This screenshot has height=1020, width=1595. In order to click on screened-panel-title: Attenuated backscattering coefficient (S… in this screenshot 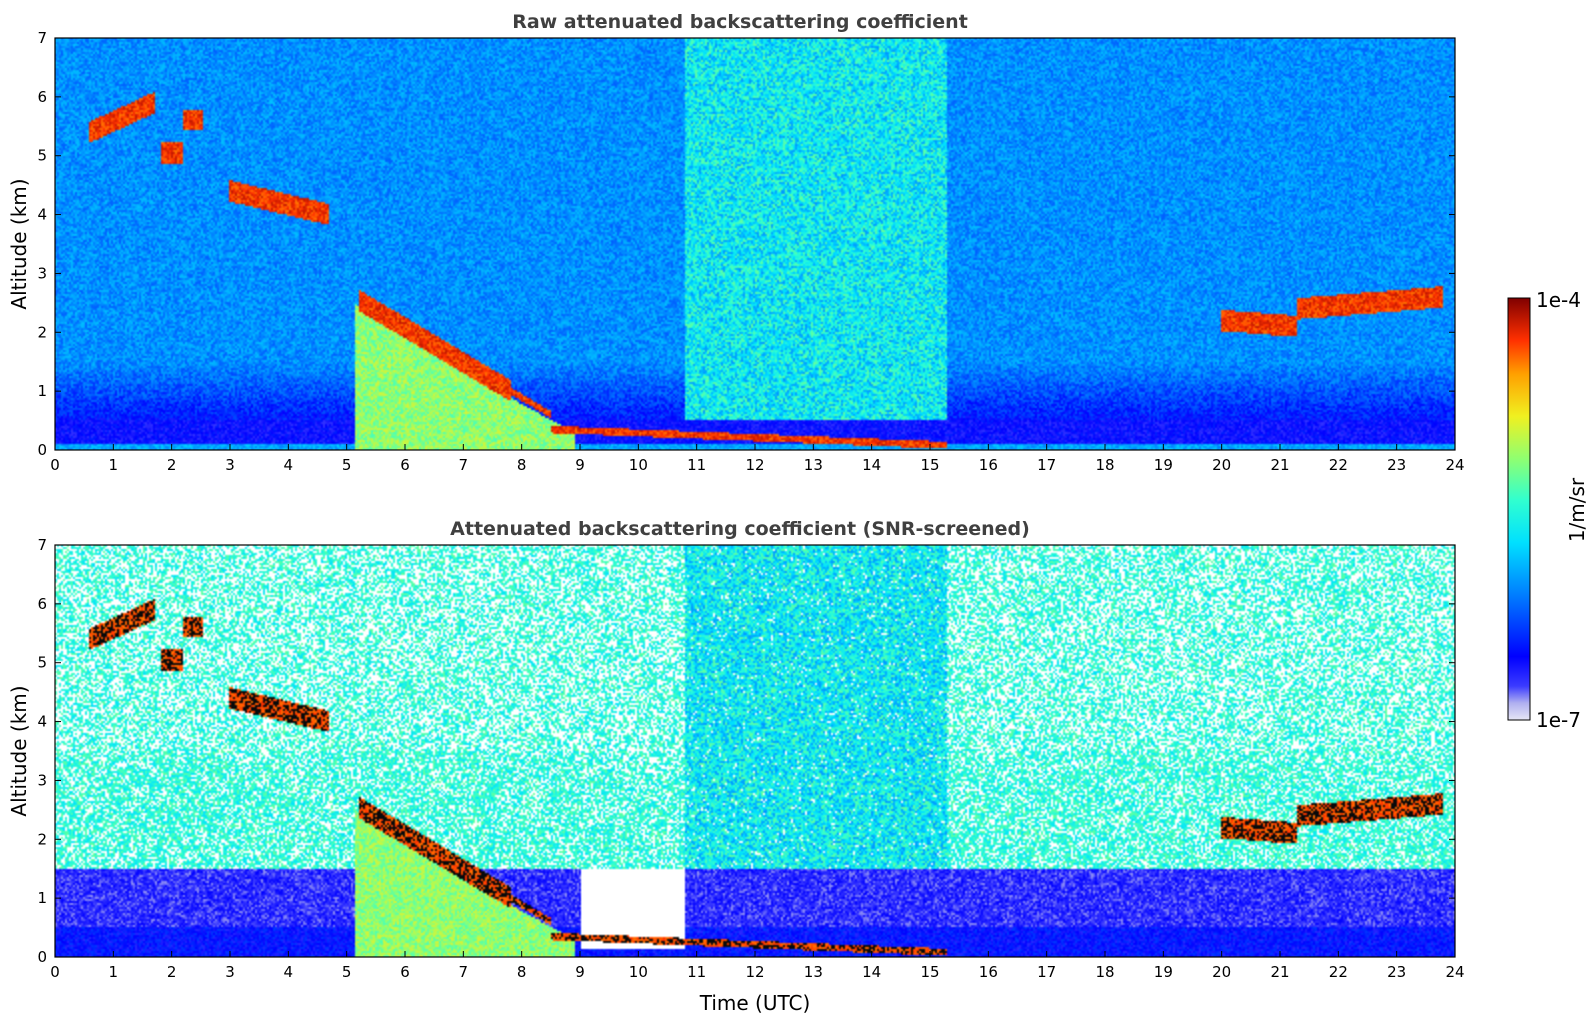, I will do `click(740, 529)`.